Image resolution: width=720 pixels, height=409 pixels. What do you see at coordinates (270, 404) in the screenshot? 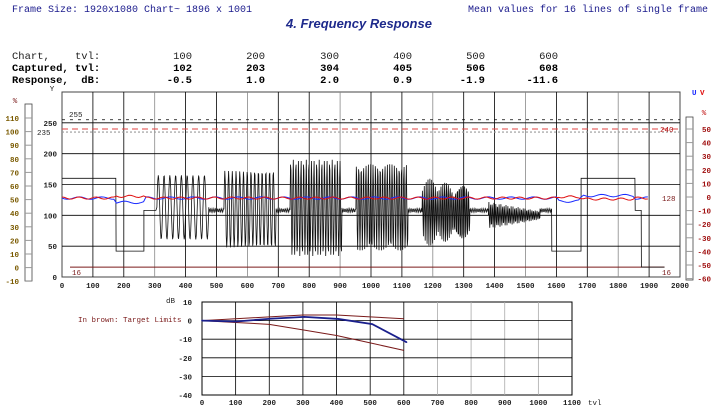
I see `x-tick-label: 200` at bounding box center [270, 404].